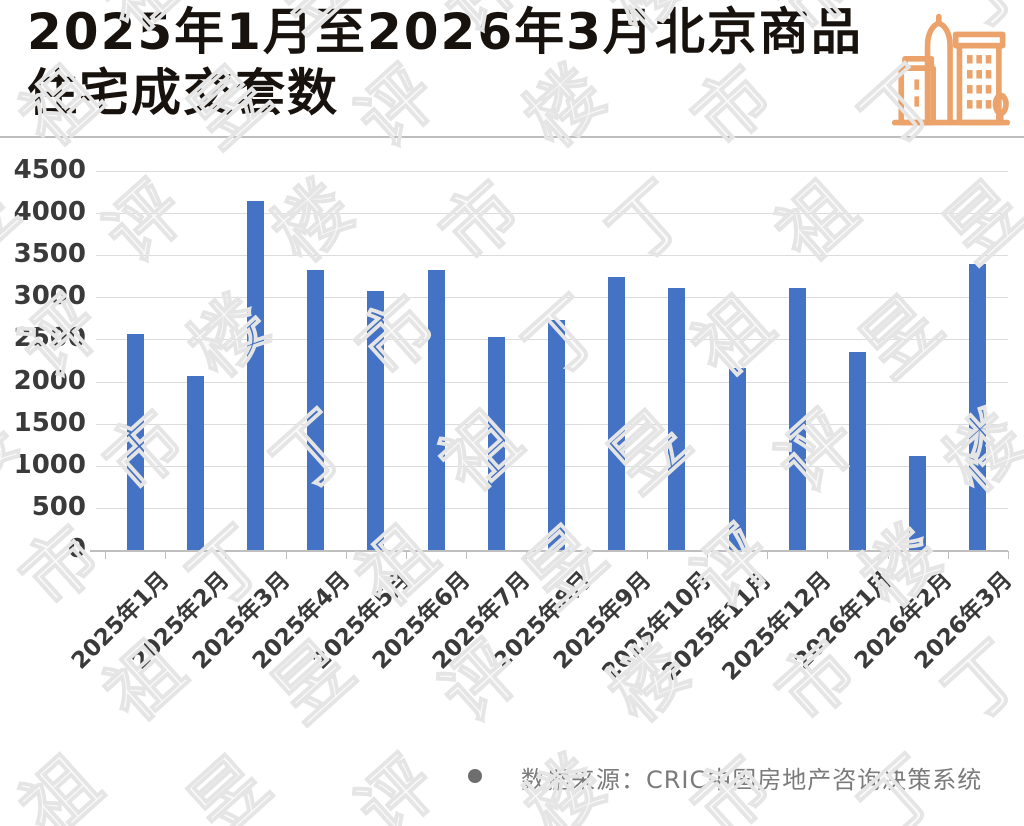  I want to click on y-axis-tick-label: 2000, so click(49, 380).